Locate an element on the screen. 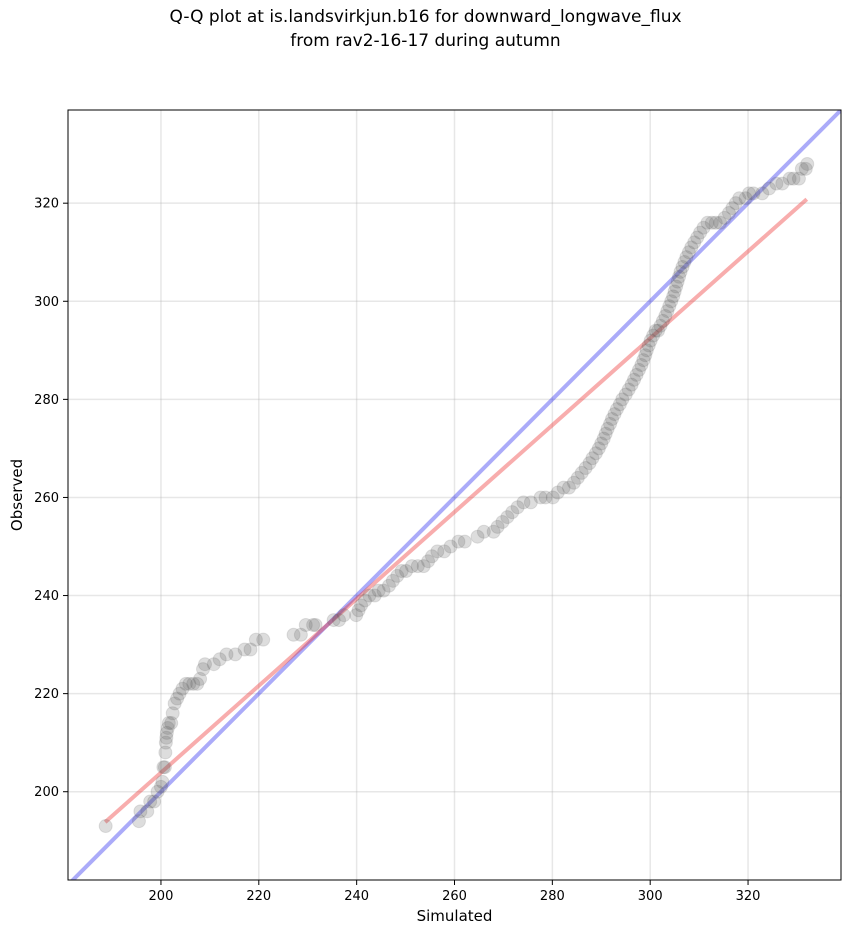 The height and width of the screenshot is (934, 851). x-tick-label: 280 is located at coordinates (552, 896).